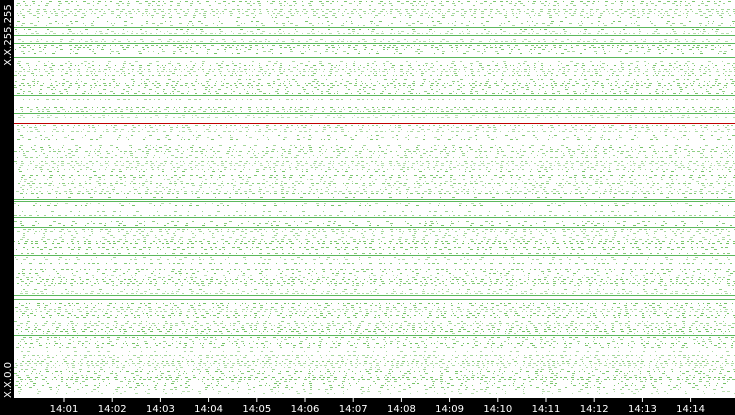 The image size is (735, 415). I want to click on x-axis-strip, so click(367, 406).